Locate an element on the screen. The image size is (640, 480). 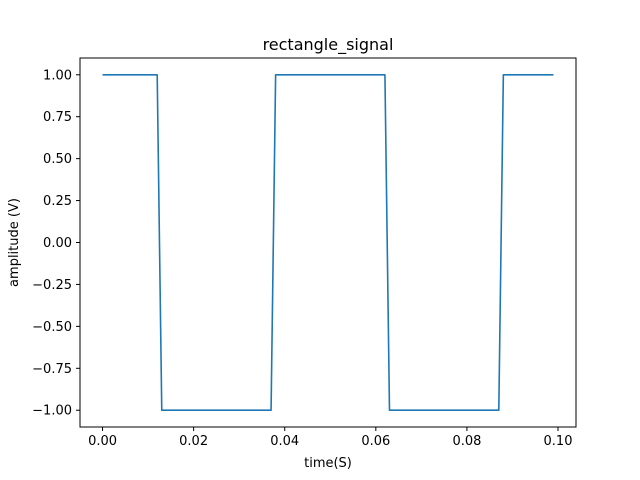
x-axis: 0.00 0.02 0.04 0.06 0.08 0.10 is located at coordinates (330, 438).